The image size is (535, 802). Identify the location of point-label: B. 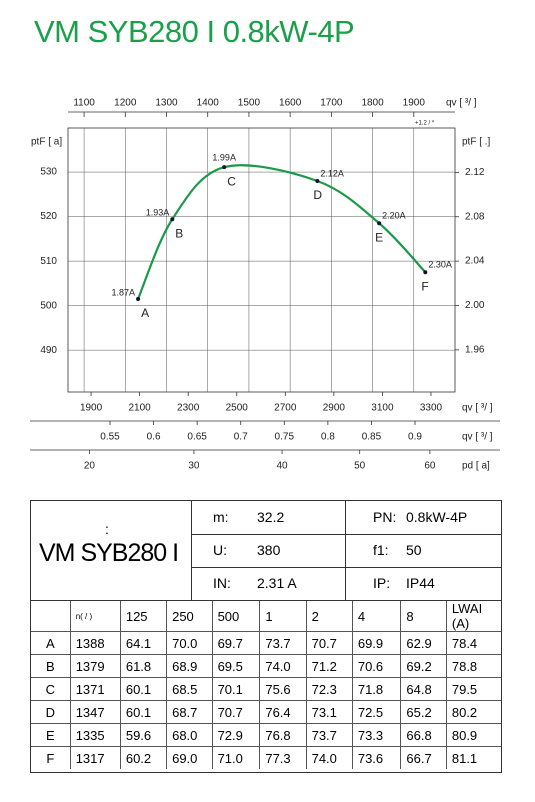
(179, 233).